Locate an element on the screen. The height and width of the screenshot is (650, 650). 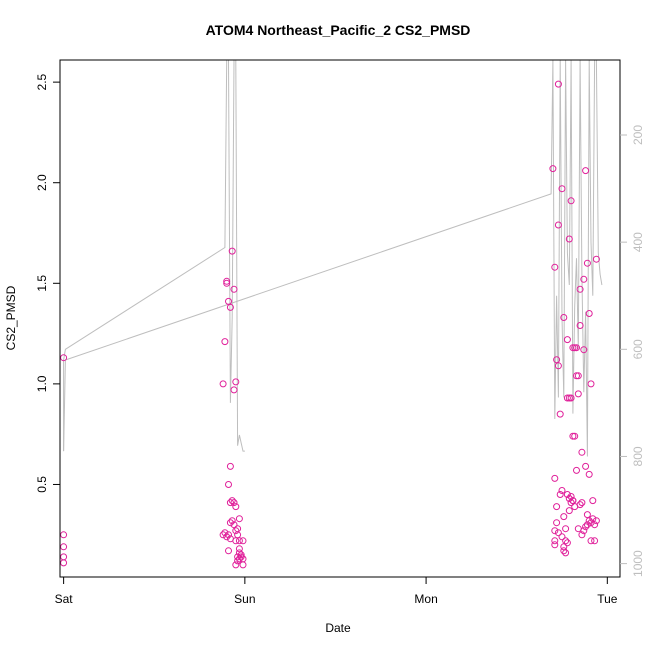
right-tick-label: 200 is located at coordinates (638, 135).